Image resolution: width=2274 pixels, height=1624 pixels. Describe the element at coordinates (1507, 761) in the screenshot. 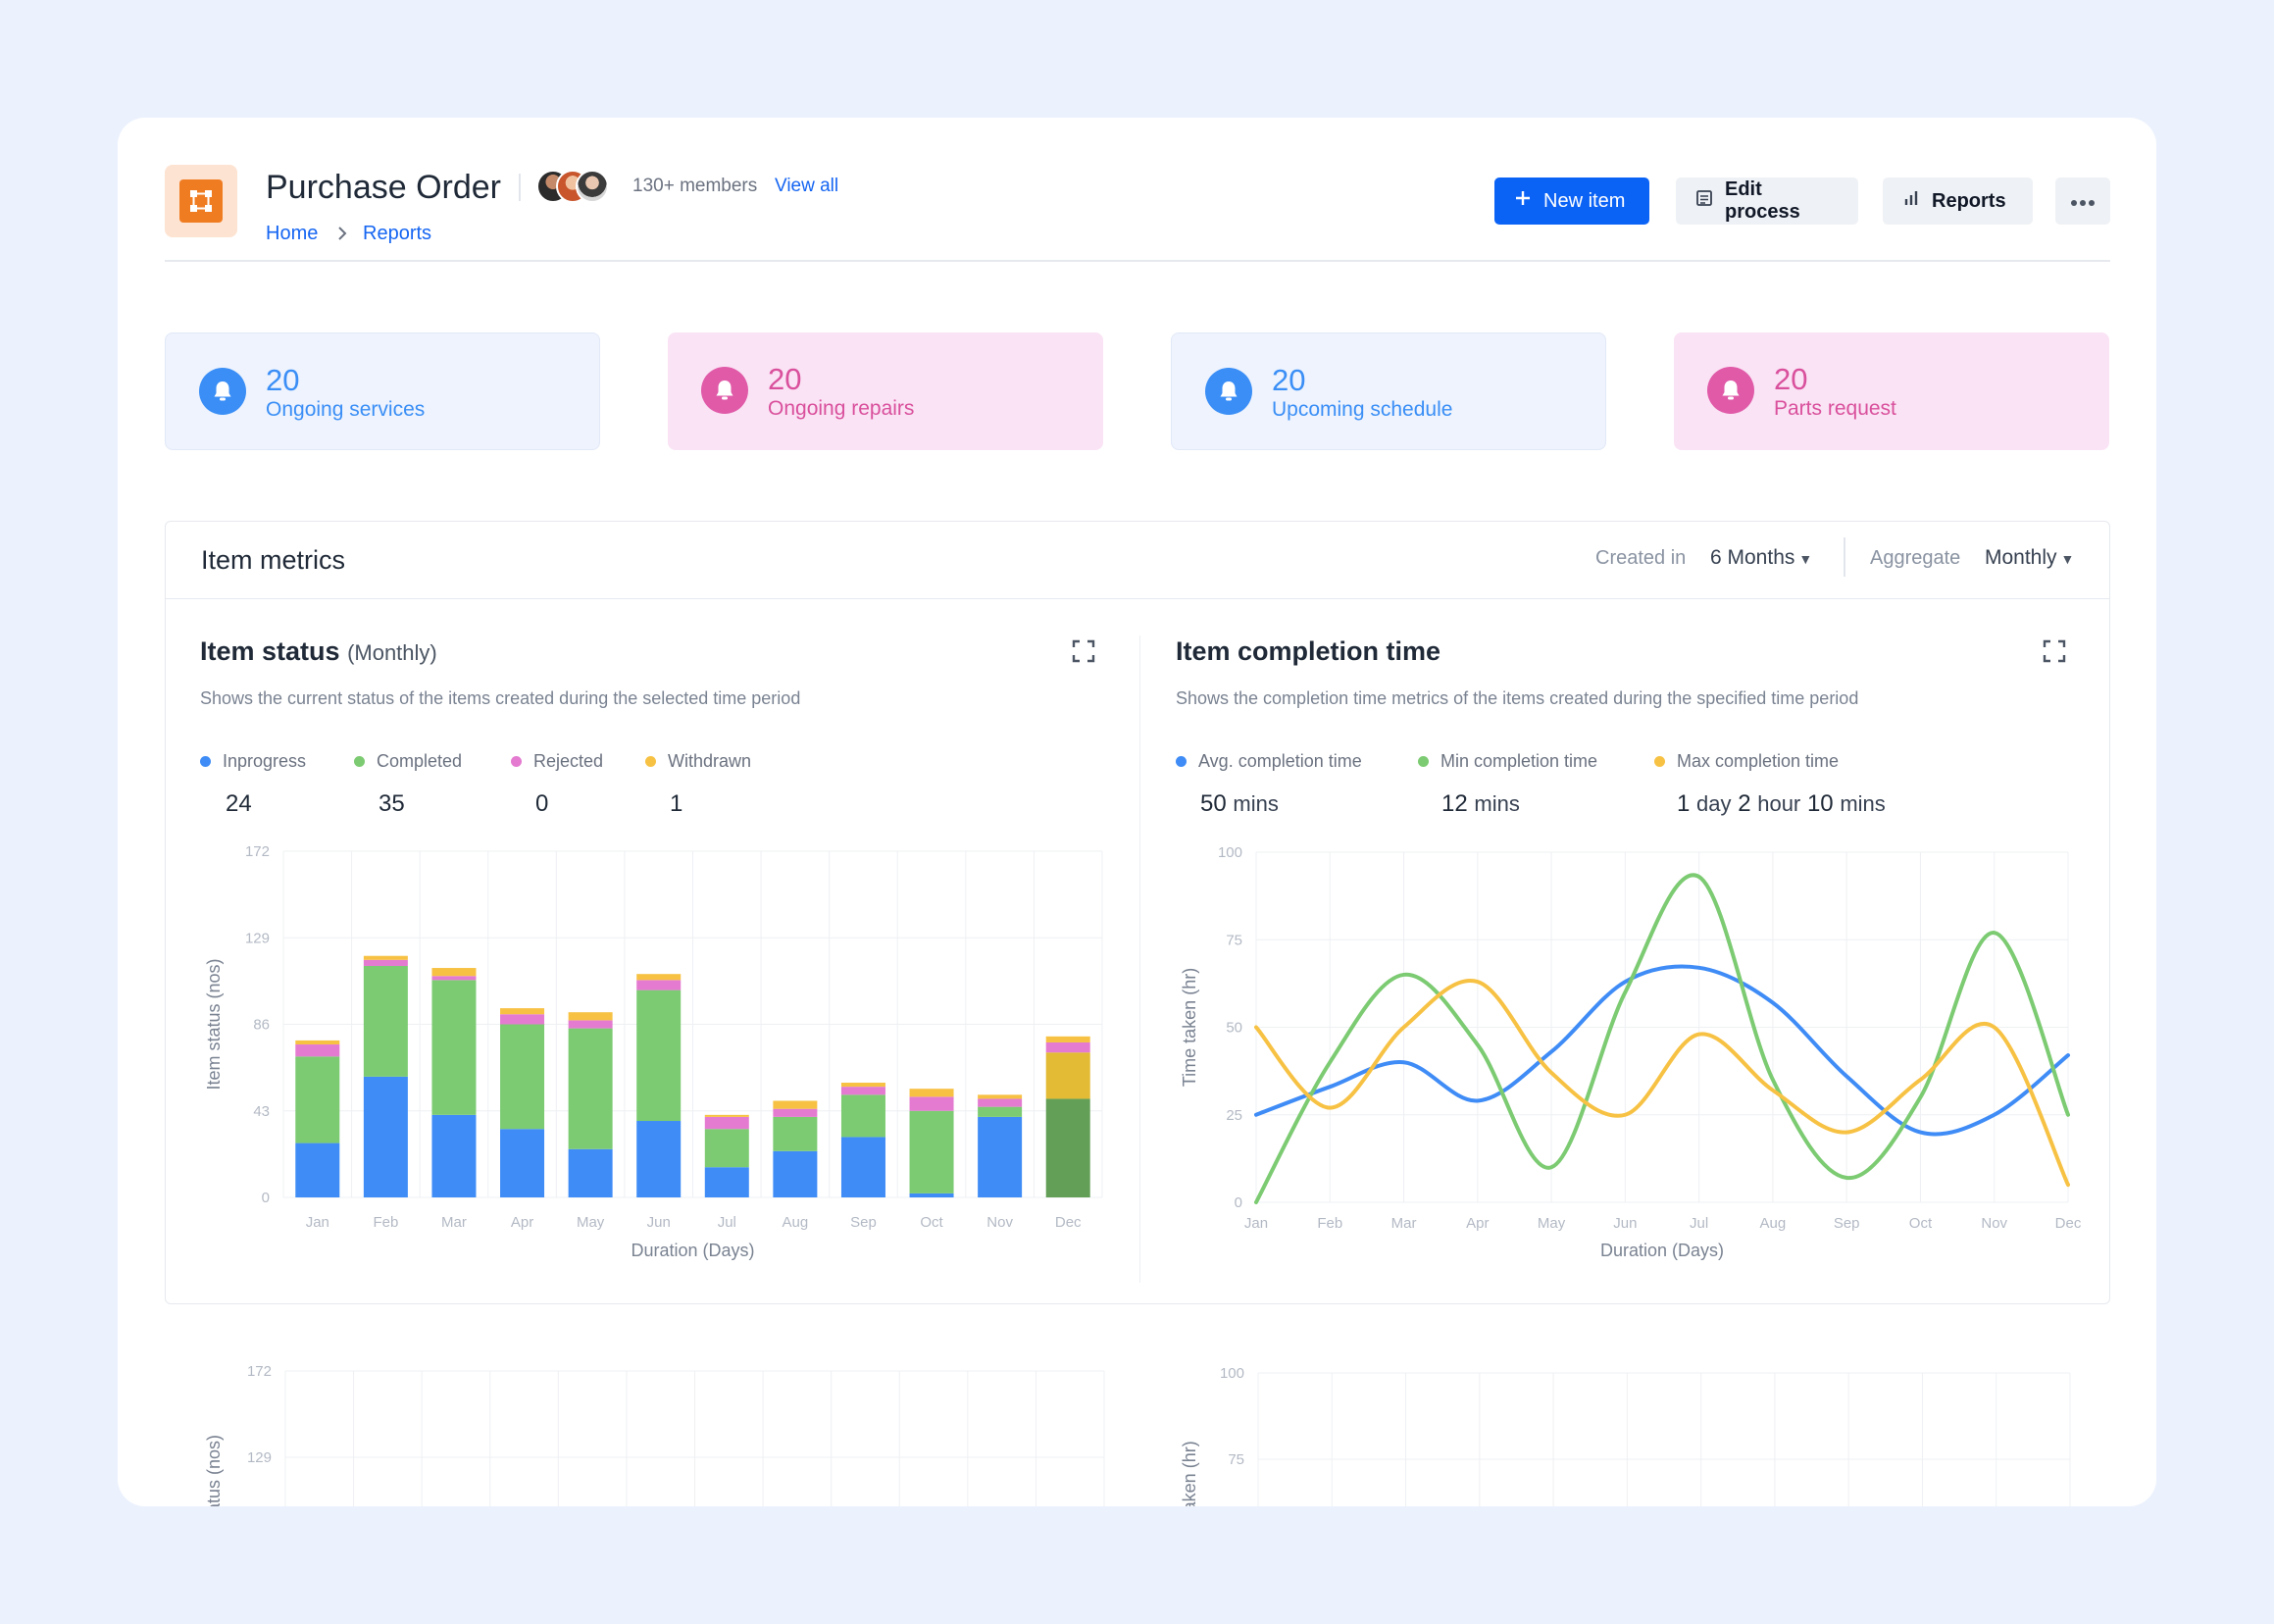

I see `legend-min-completion: Min completion time` at that location.